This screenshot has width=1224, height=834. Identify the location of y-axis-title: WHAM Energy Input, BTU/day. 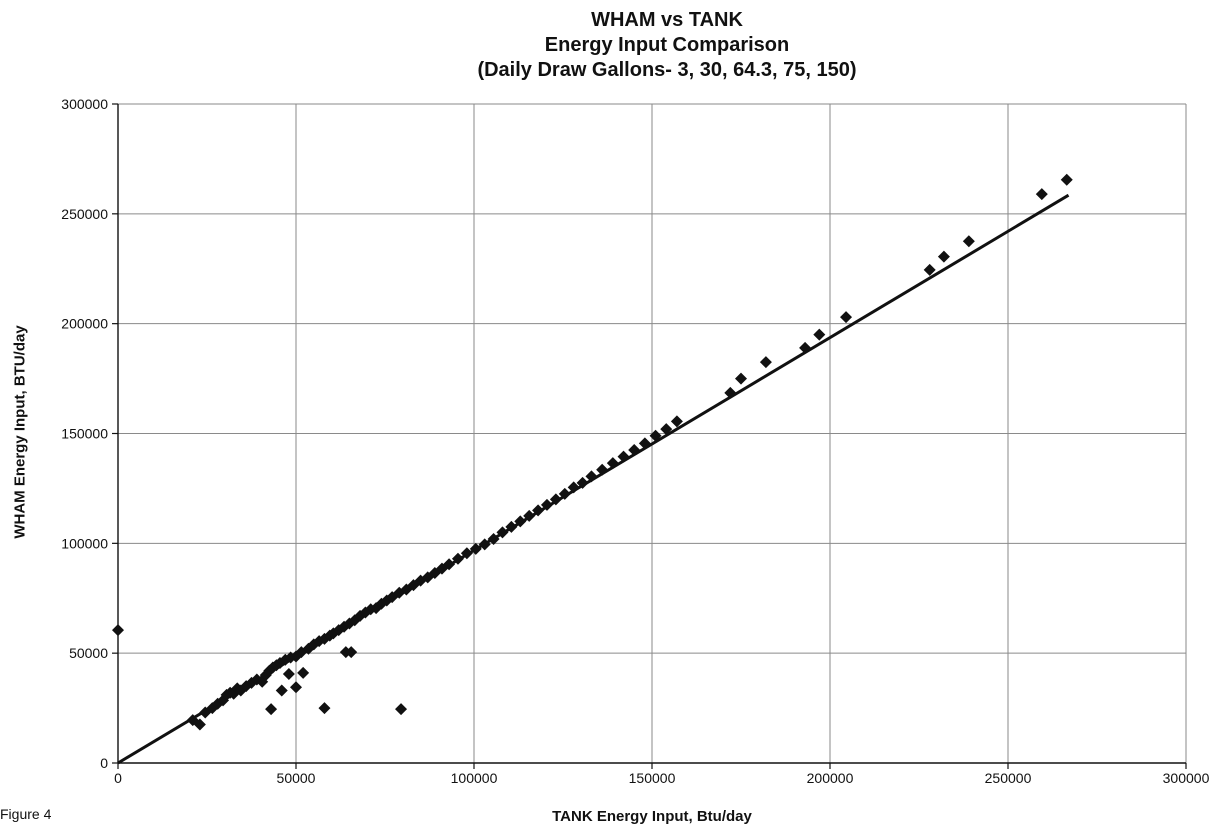
(20, 432).